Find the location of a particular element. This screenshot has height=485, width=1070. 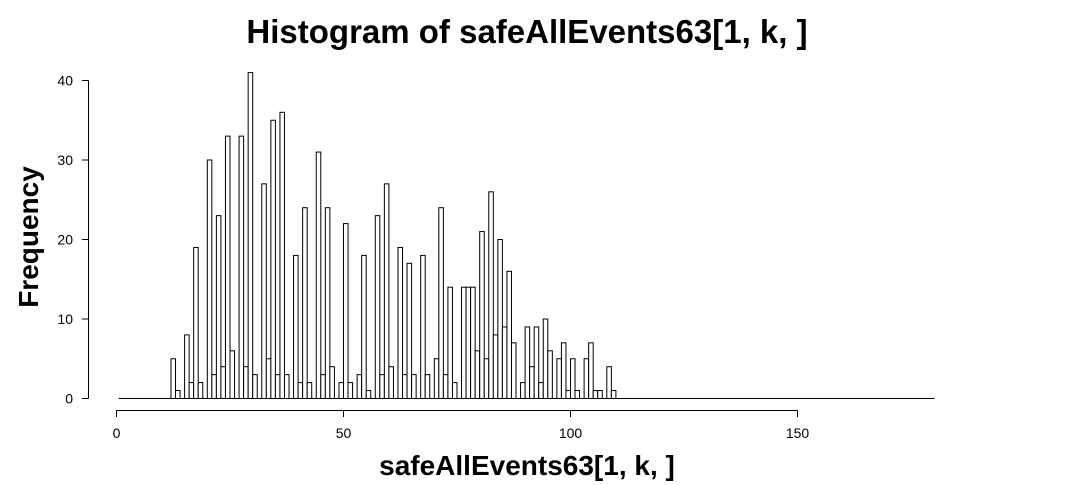

chart-title: Histogram of safeAllEvents63[1, k, ] is located at coordinates (526, 31).